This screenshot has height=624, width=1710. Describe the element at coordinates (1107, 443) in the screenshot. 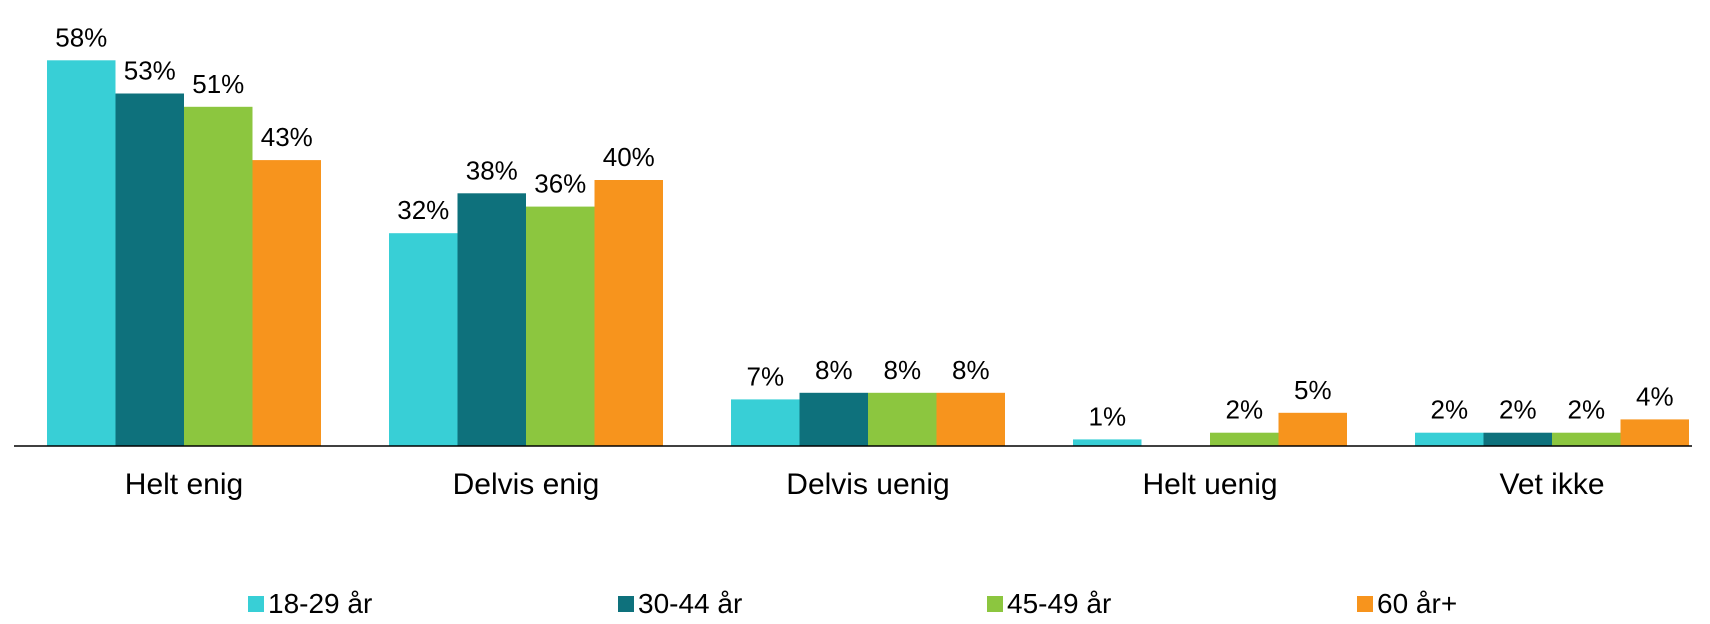

I see `bar-helt-uenig-18-29-r` at that location.